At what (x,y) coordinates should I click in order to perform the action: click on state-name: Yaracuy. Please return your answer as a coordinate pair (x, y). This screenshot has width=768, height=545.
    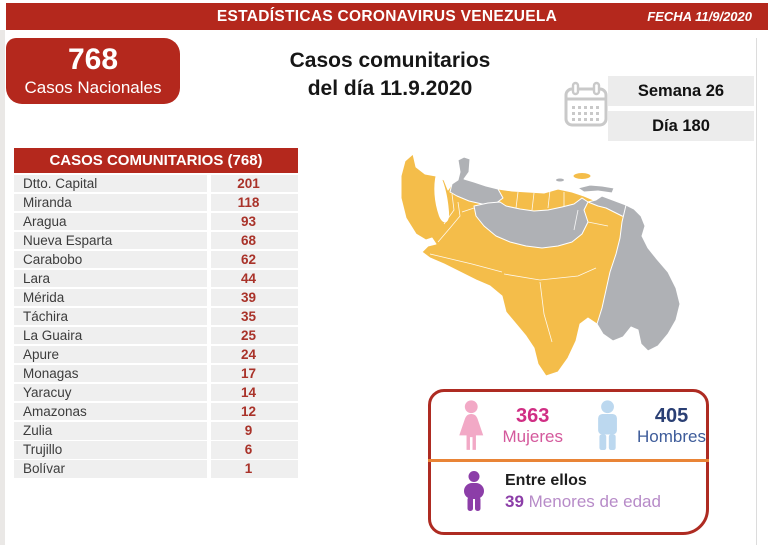
    Looking at the image, I should click on (110, 393).